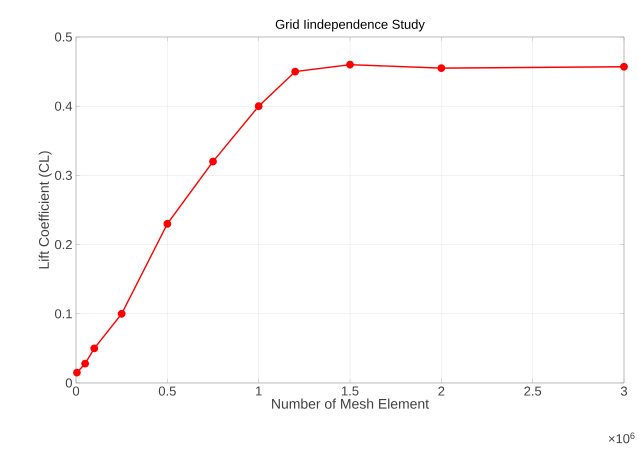 This screenshot has width=639, height=449. Describe the element at coordinates (167, 391) in the screenshot. I see `x-tick-label: 0.5` at that location.